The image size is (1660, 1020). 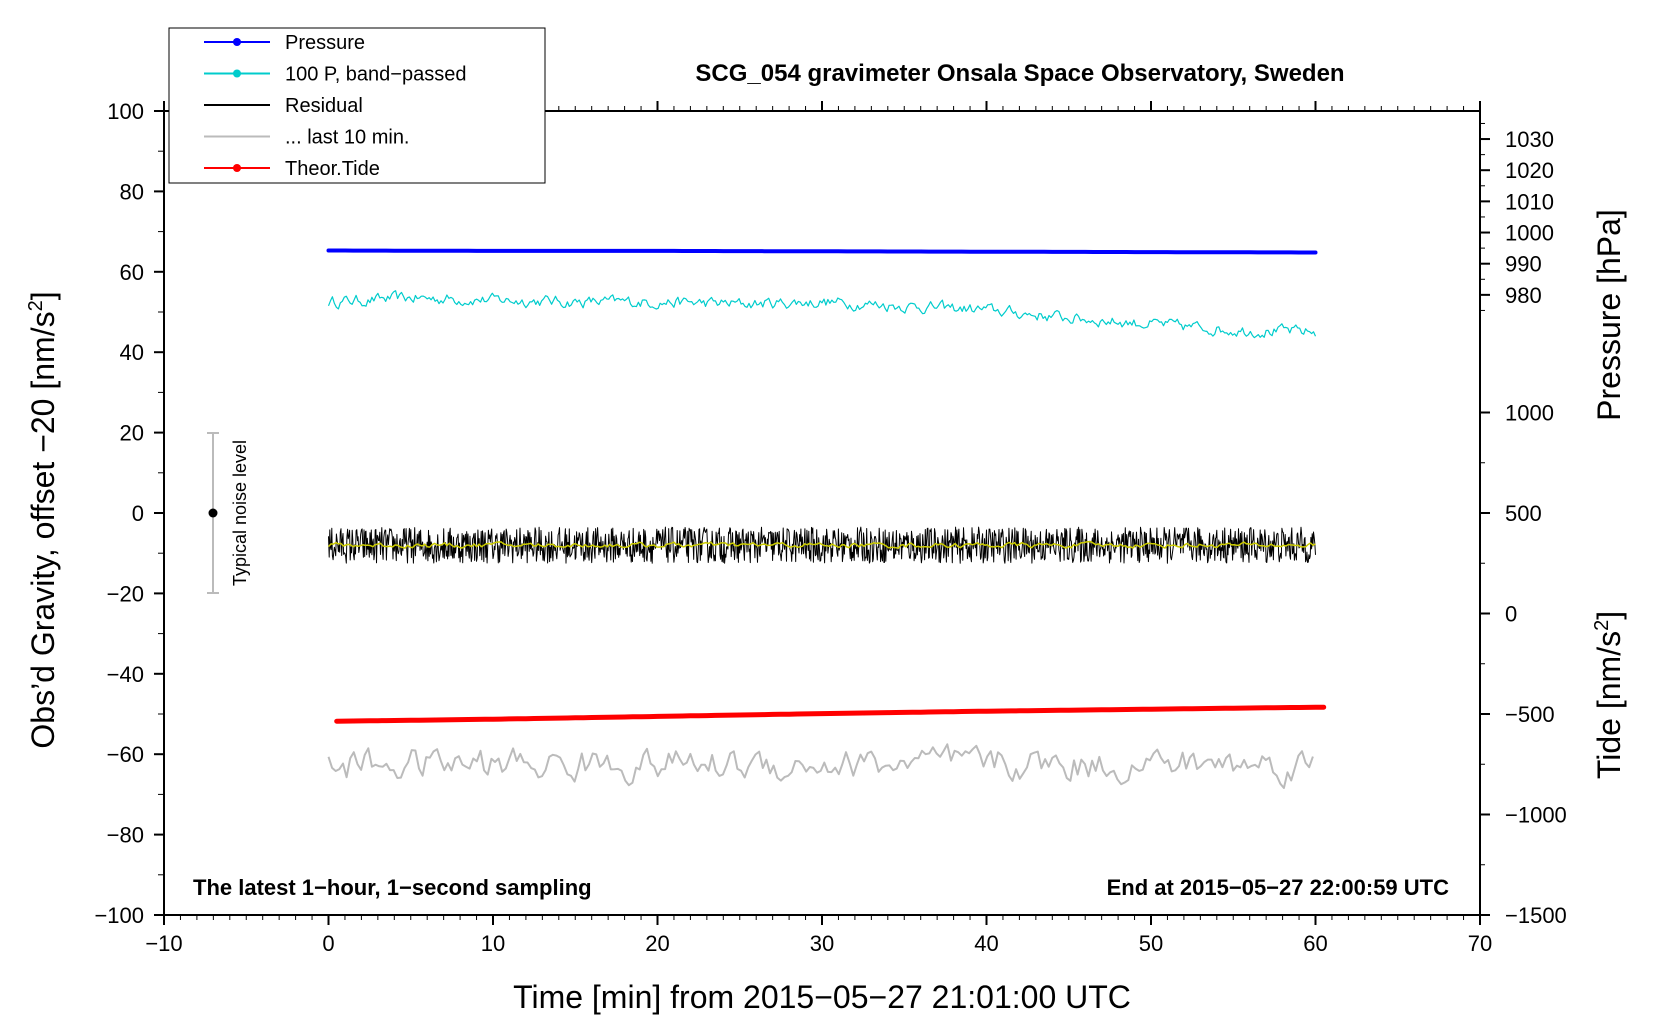 I want to click on y-tick-label: −60, so click(x=125, y=754).